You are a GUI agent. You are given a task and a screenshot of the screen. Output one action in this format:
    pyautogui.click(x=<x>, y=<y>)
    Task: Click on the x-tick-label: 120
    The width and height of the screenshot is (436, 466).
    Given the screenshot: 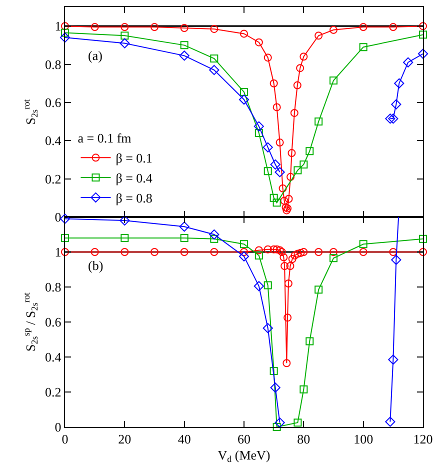 What is the action you would take?
    pyautogui.click(x=423, y=439)
    